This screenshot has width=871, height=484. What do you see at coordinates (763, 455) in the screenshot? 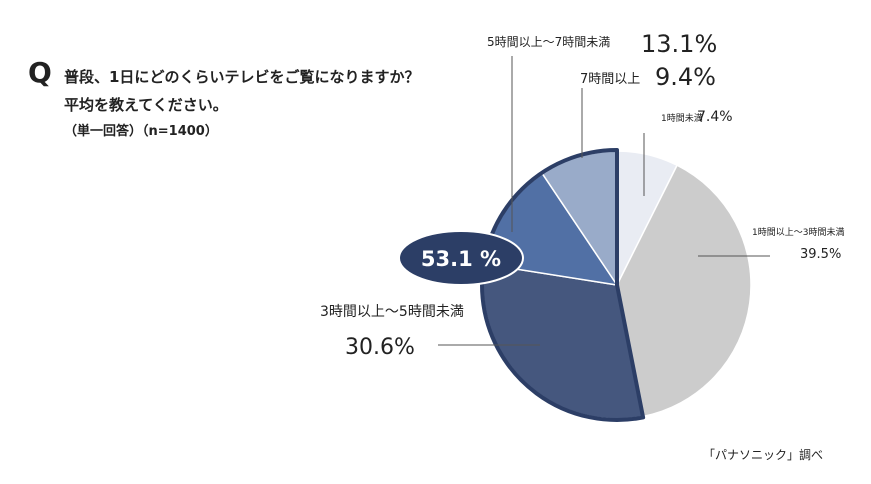
I see `source-note: 「パナソニック」調べ` at bounding box center [763, 455].